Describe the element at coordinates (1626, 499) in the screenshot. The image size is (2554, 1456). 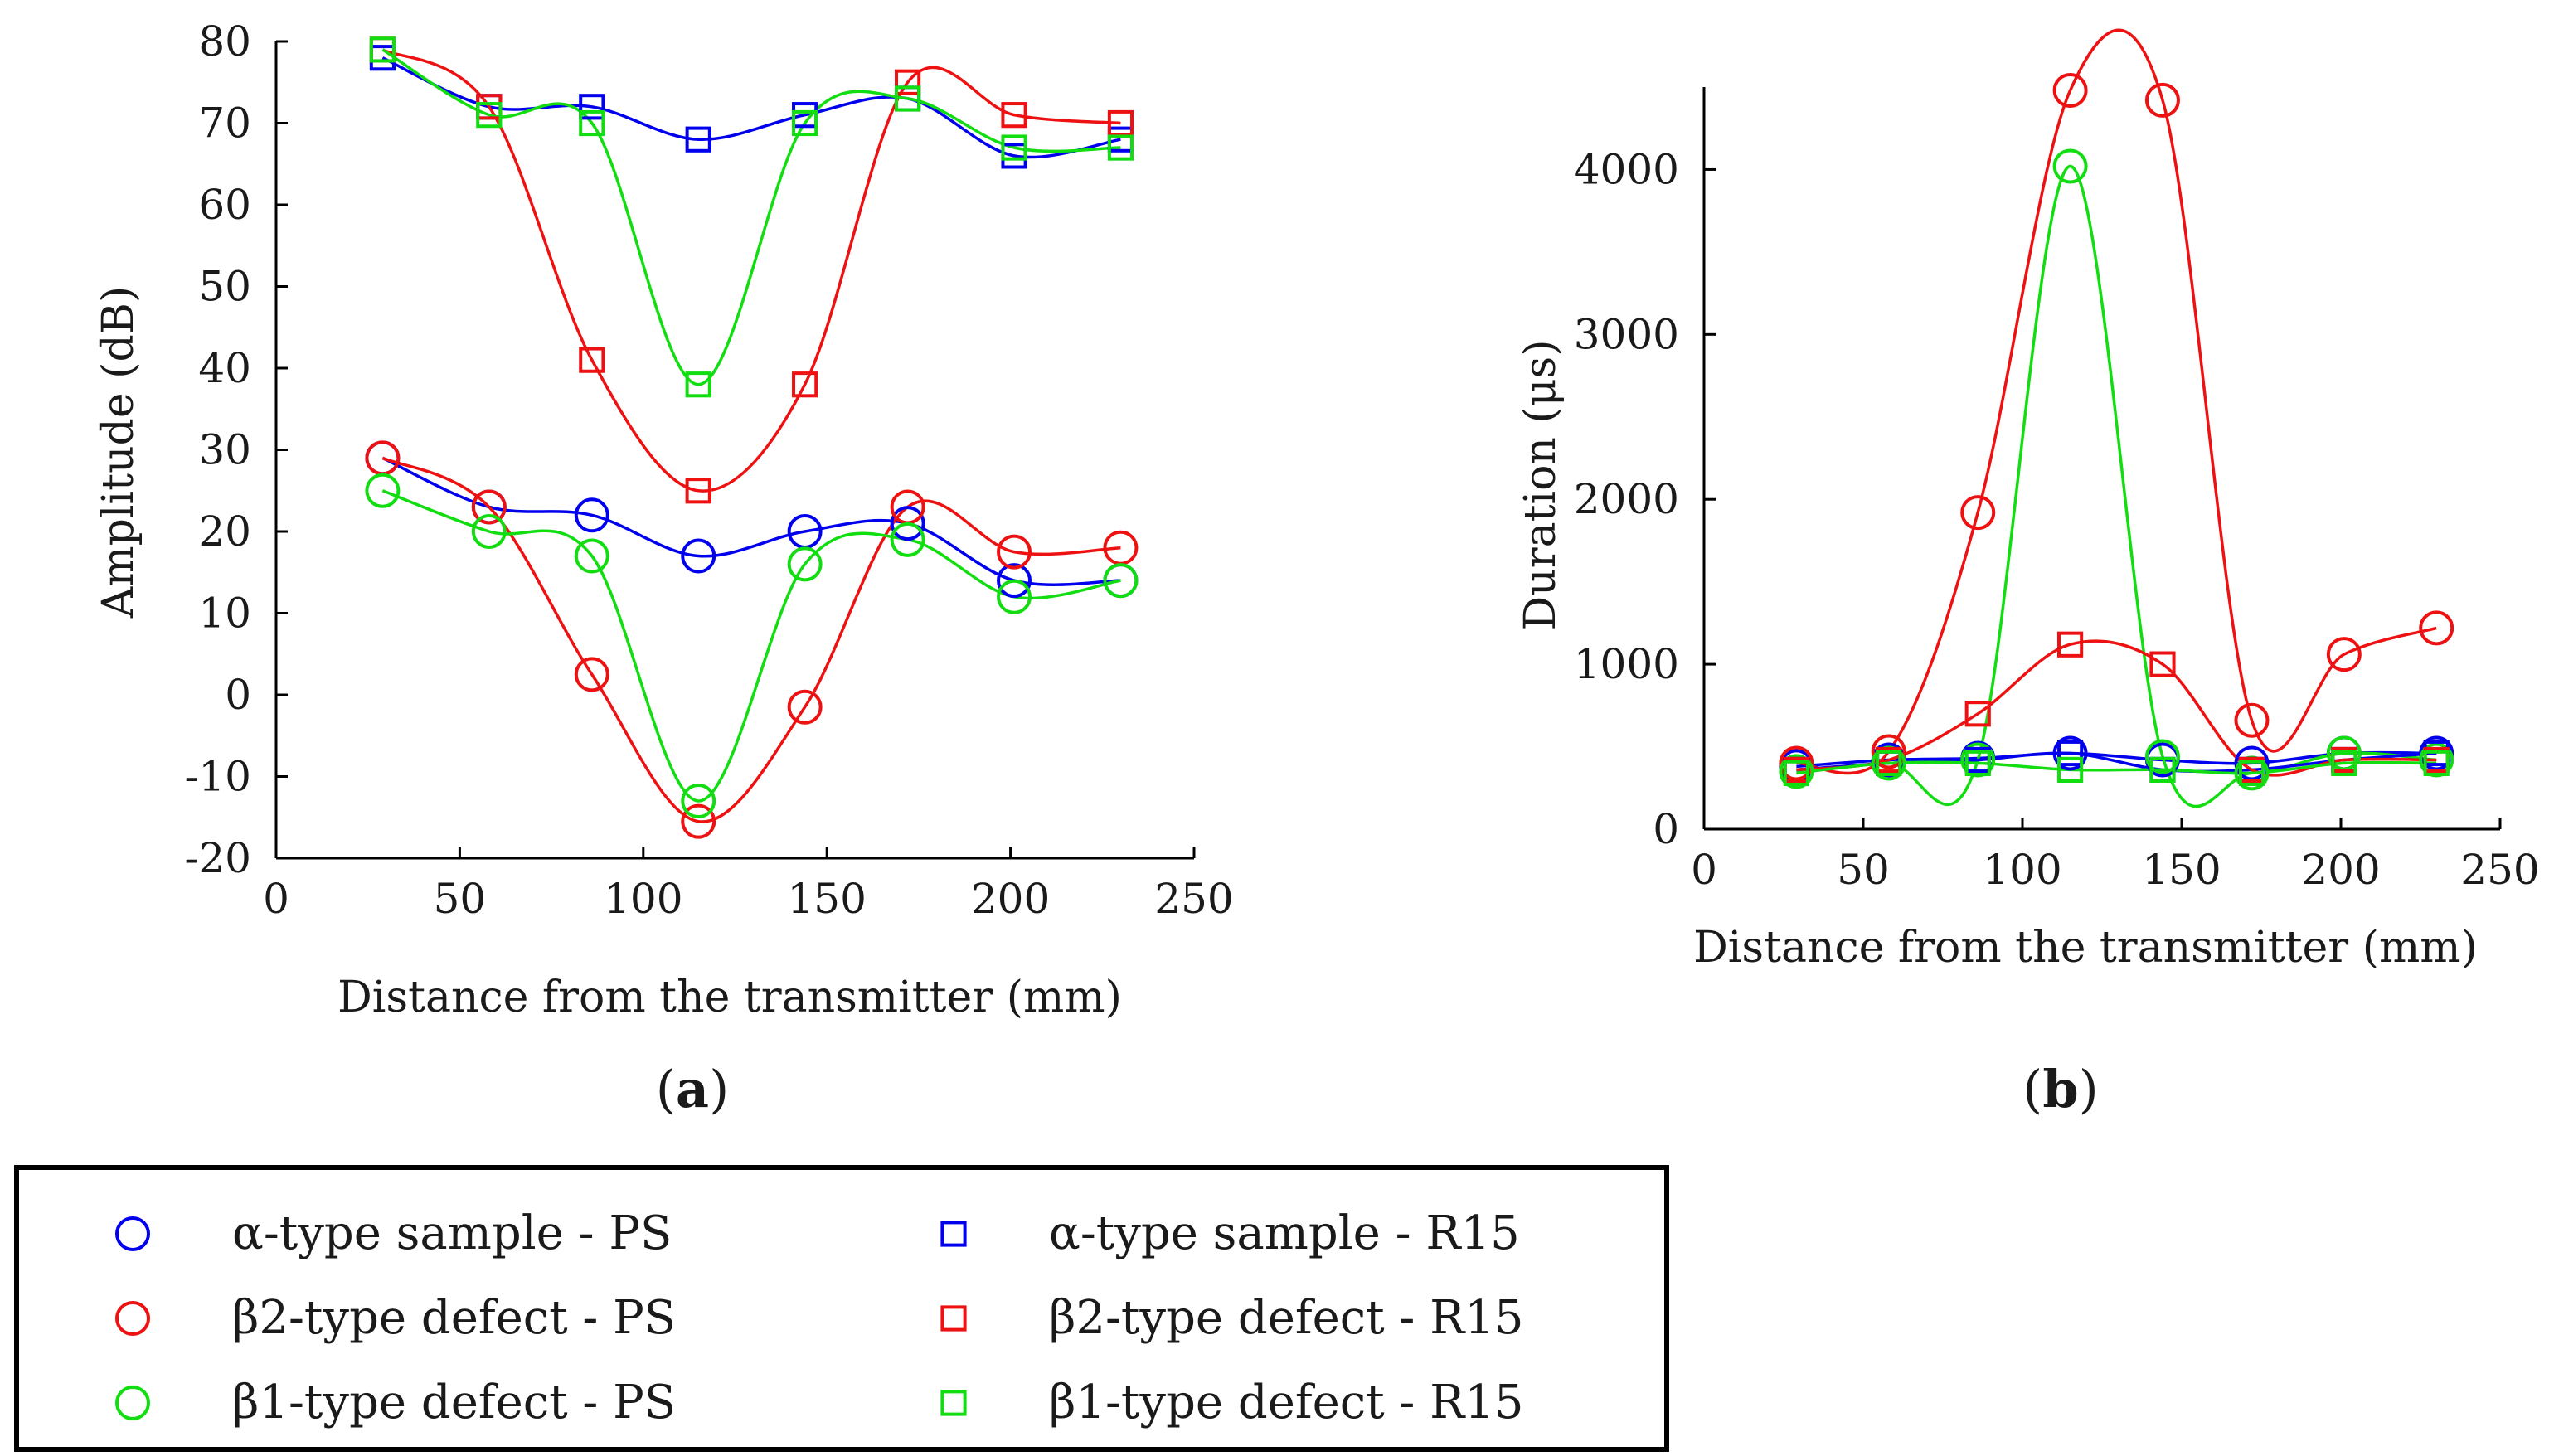
I see `duration-y-tick-label: 2000` at that location.